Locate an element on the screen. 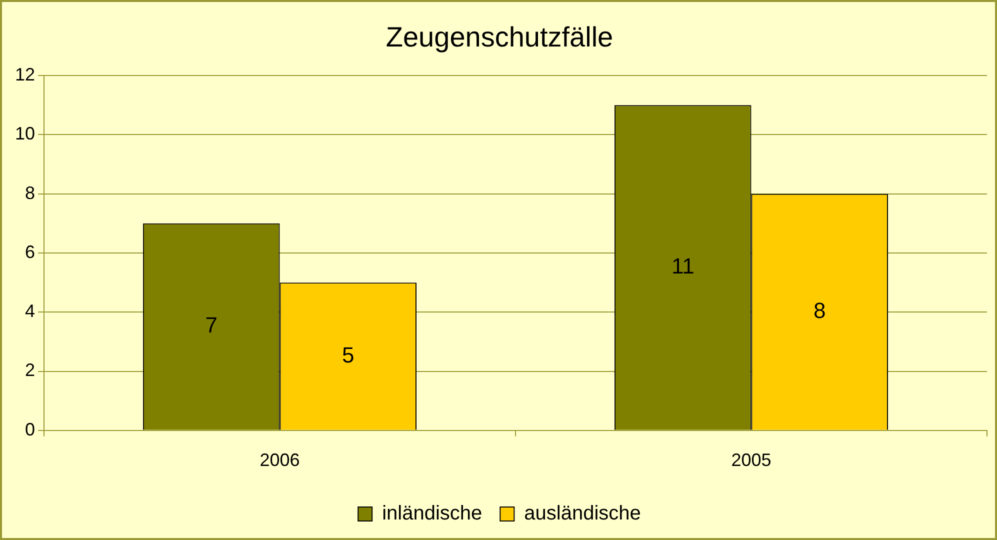  y-tick-label: 12 is located at coordinates (25, 74).